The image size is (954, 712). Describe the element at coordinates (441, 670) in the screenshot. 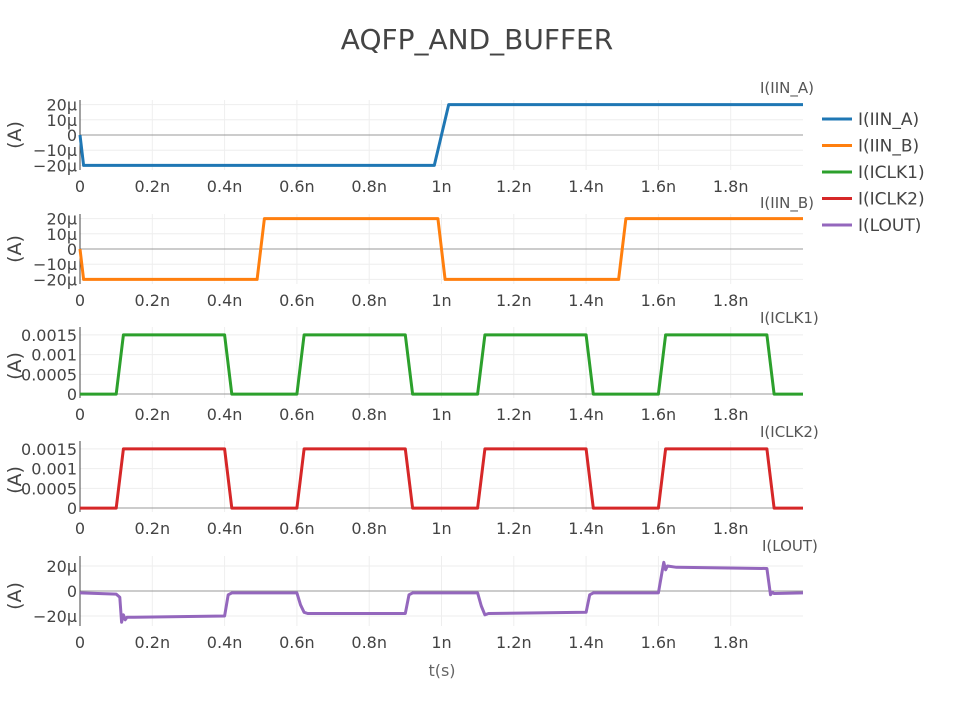

I see `x-axis-label: t(s)` at that location.